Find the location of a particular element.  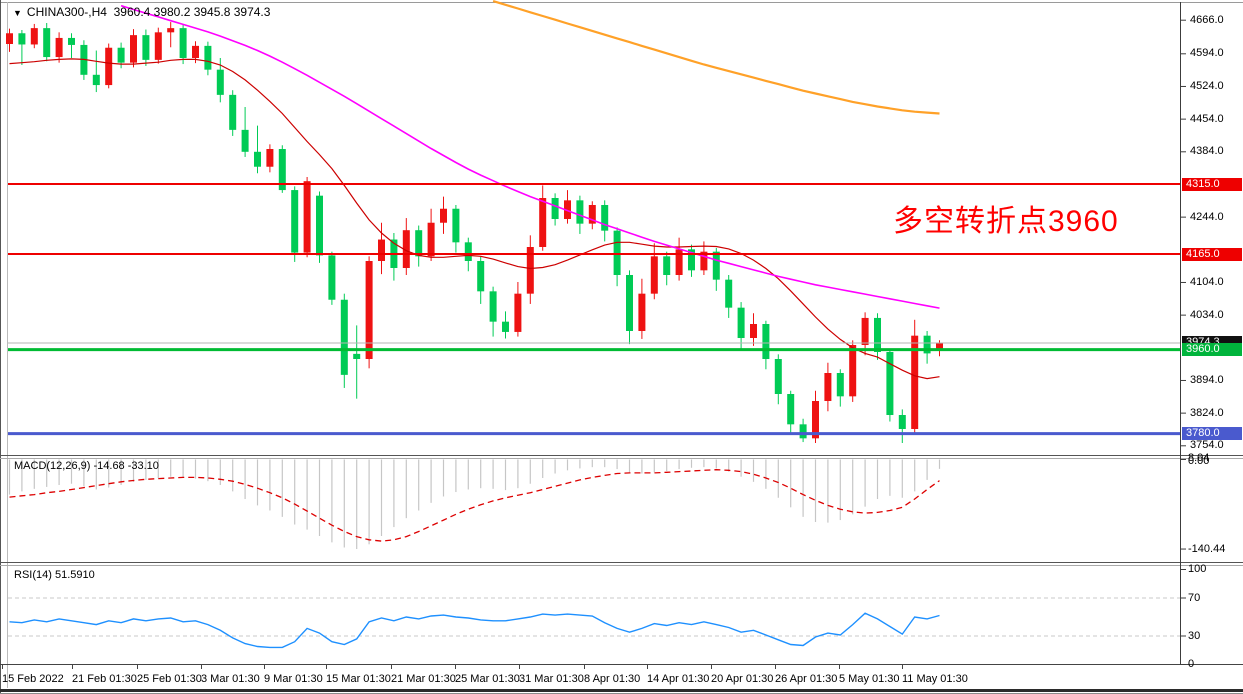

symbol-period-label: CHINA300-,H4 is located at coordinates (66, 12).